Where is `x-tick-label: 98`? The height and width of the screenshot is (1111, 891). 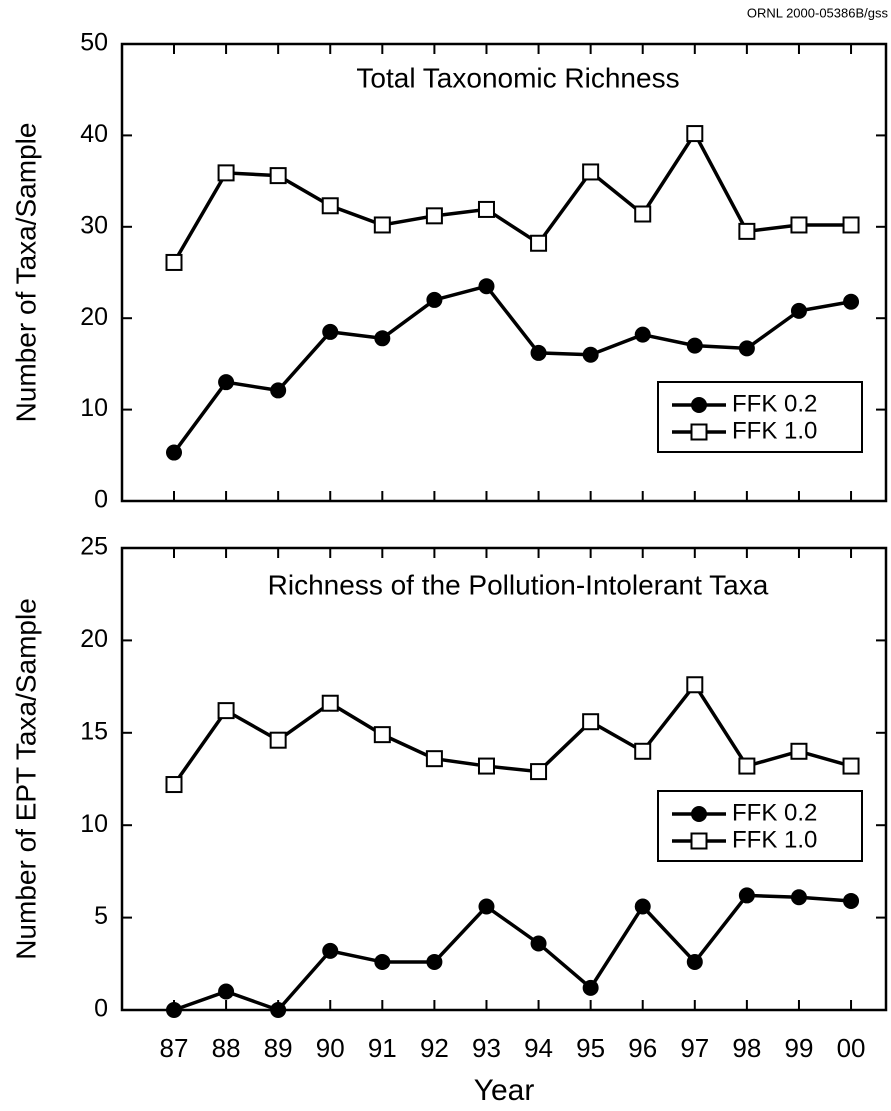 x-tick-label: 98 is located at coordinates (746, 1048).